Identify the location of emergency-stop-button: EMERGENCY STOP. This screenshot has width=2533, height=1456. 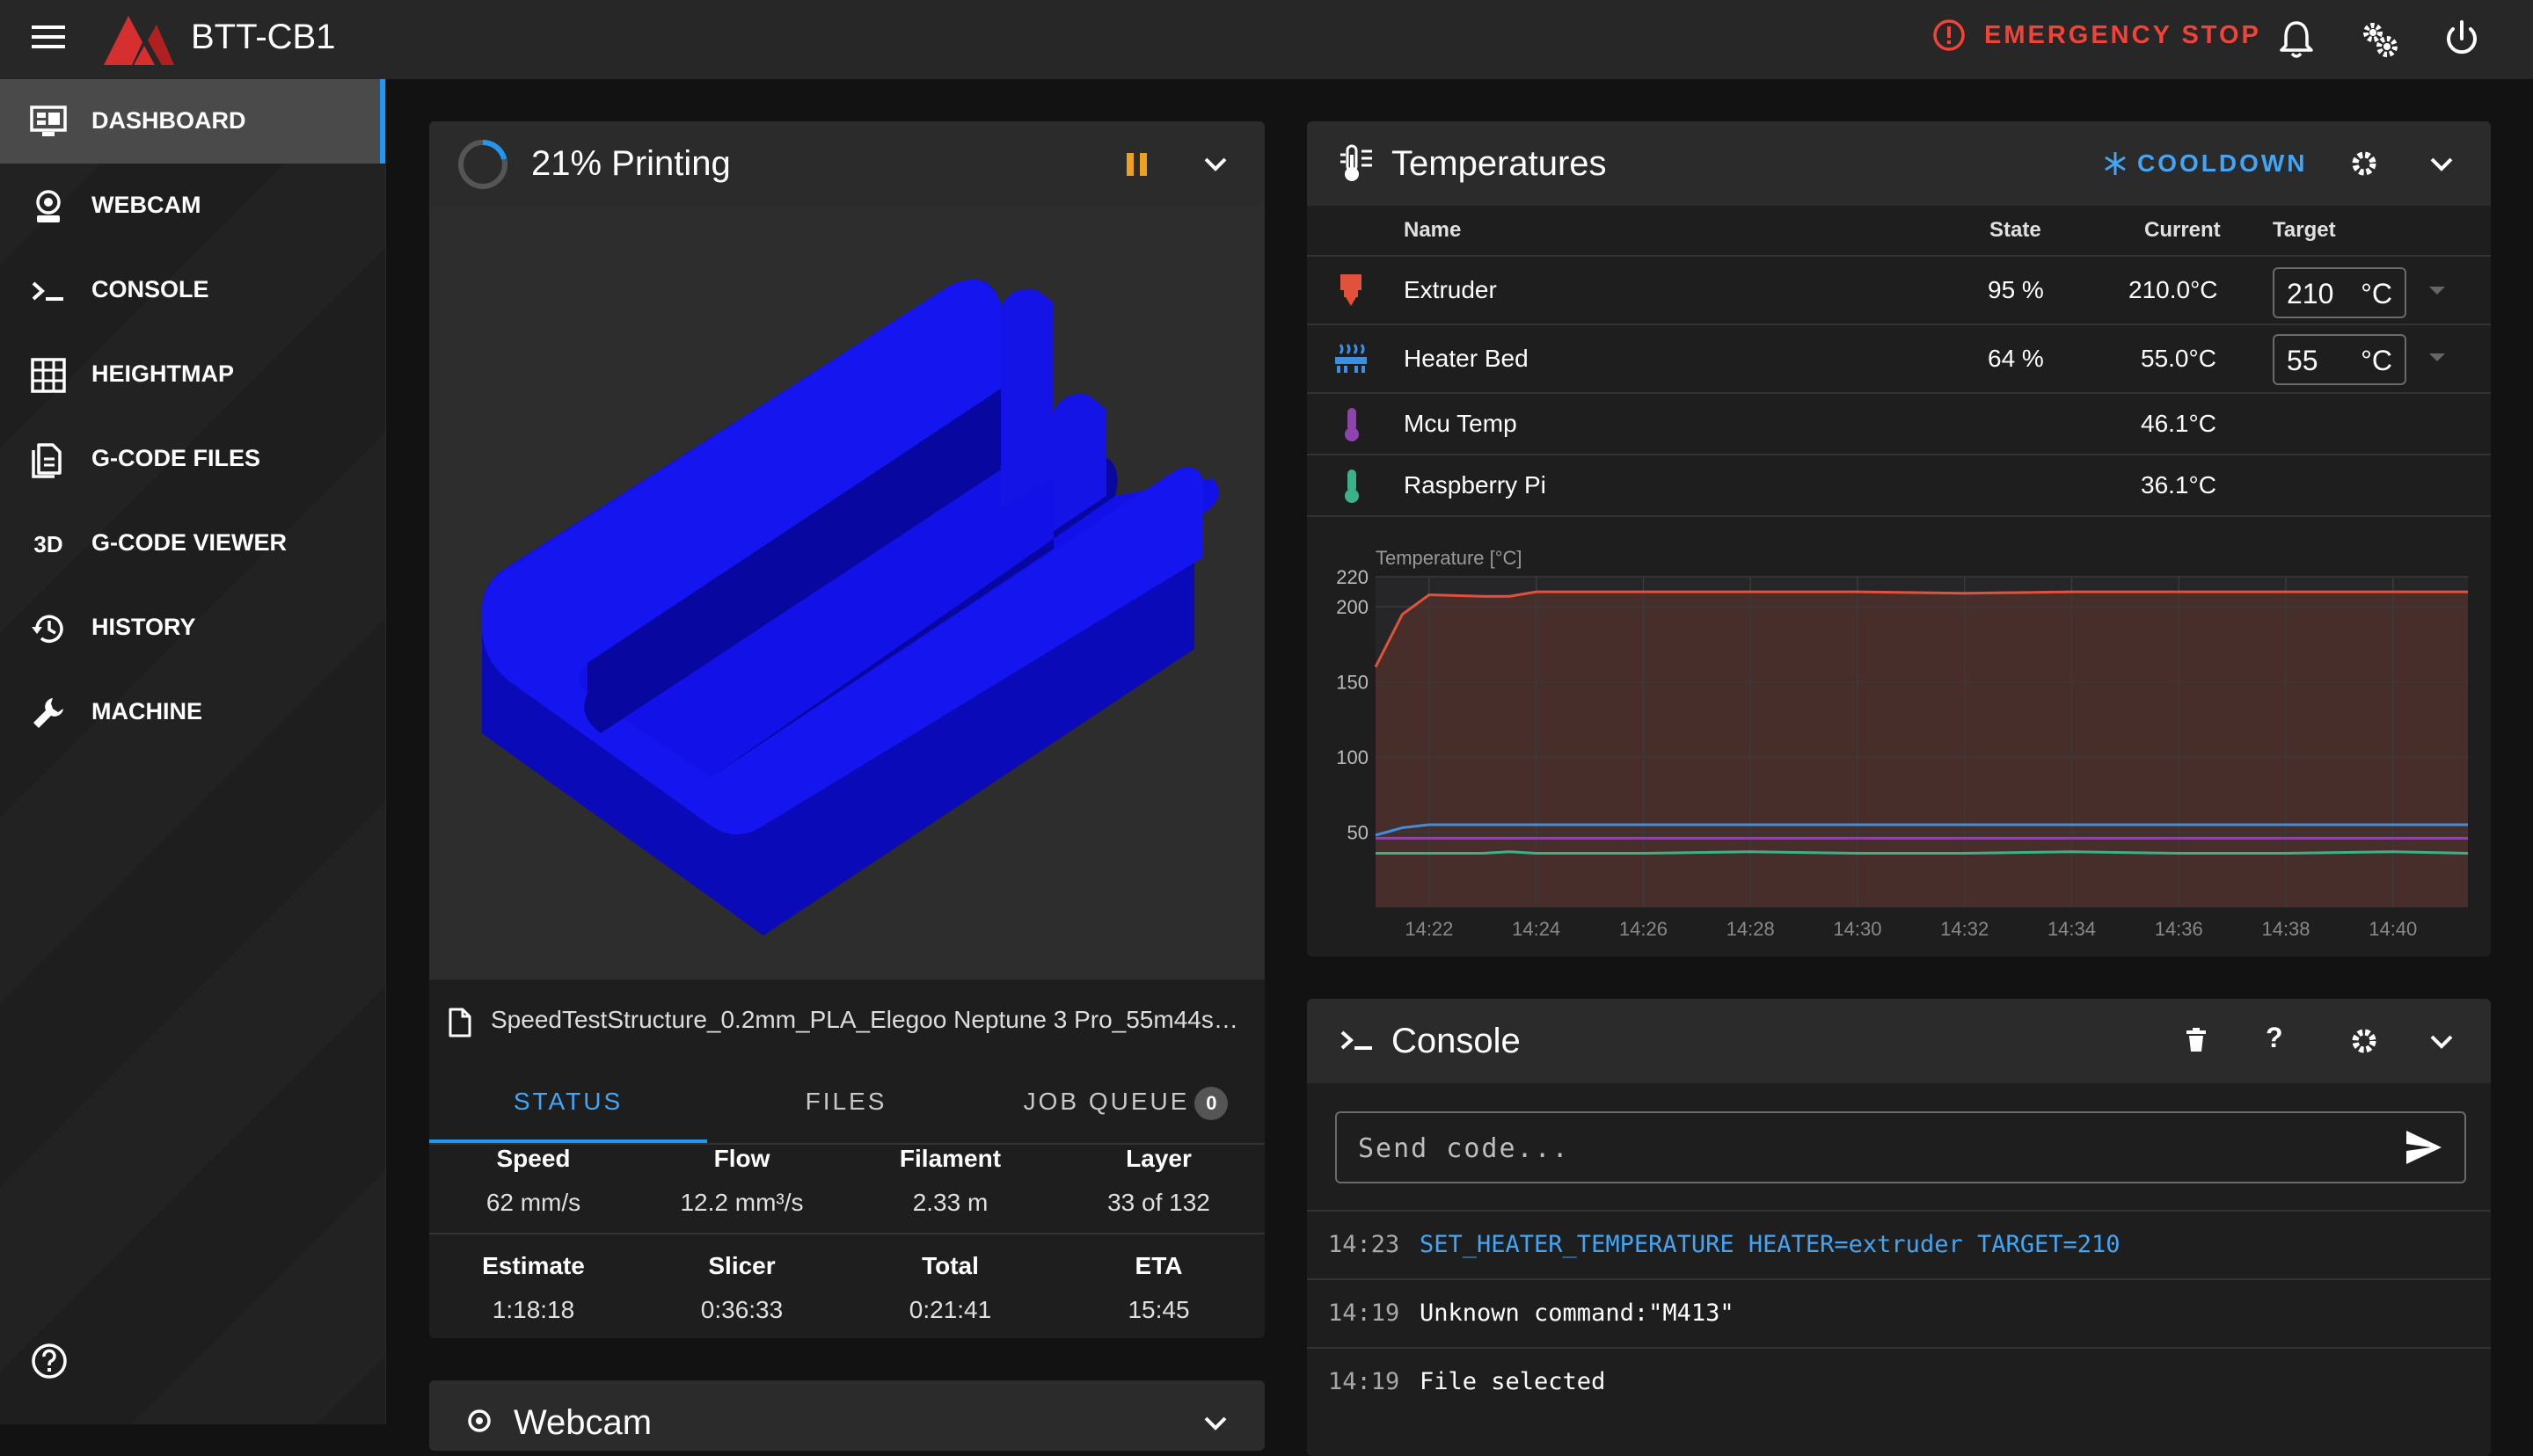
(2096, 35).